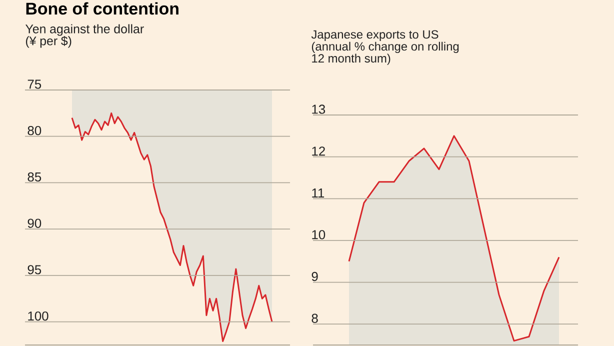 The width and height of the screenshot is (614, 346). Describe the element at coordinates (102, 8) in the screenshot. I see `chart-title: Bone of contention` at that location.